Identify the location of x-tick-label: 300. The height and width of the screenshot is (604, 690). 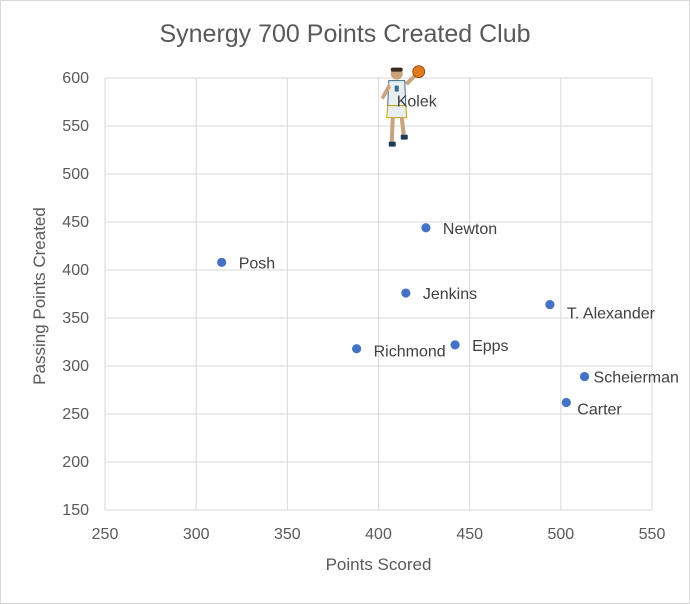
(196, 534).